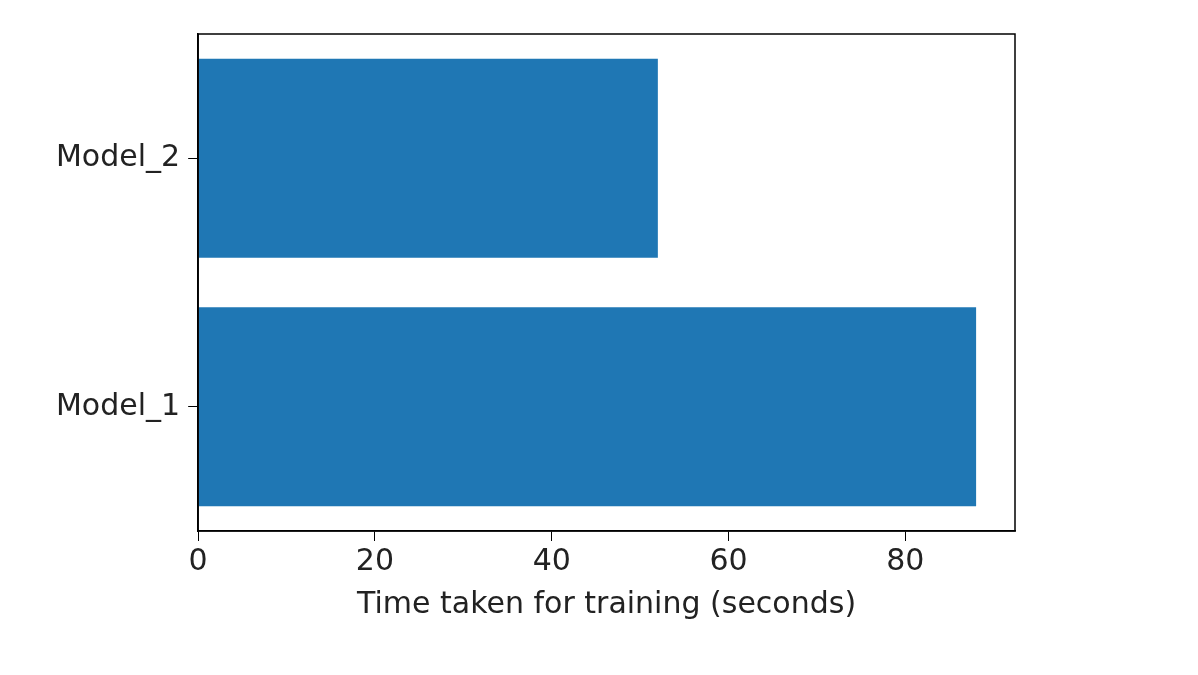 Image resolution: width=1198 pixels, height=675 pixels. What do you see at coordinates (551, 559) in the screenshot?
I see `x-tick-label: 40` at bounding box center [551, 559].